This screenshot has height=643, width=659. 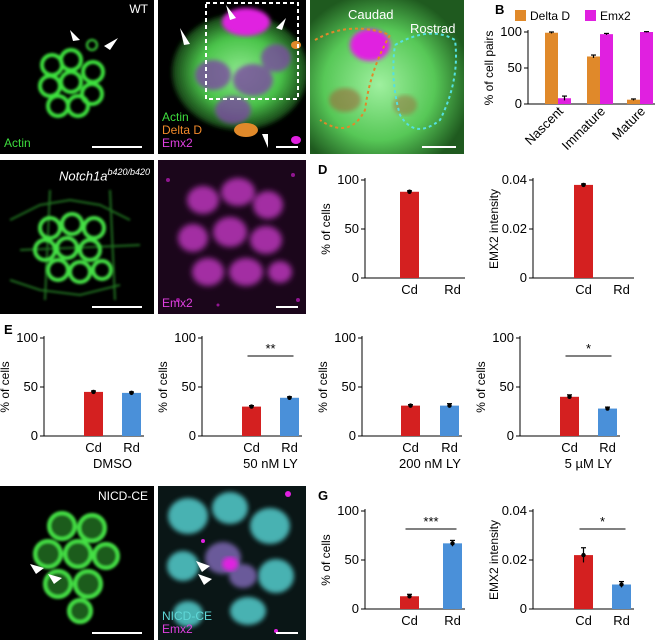 What do you see at coordinates (182, 130) in the screenshot?
I see `channel-label-delta-d: Delta D` at bounding box center [182, 130].